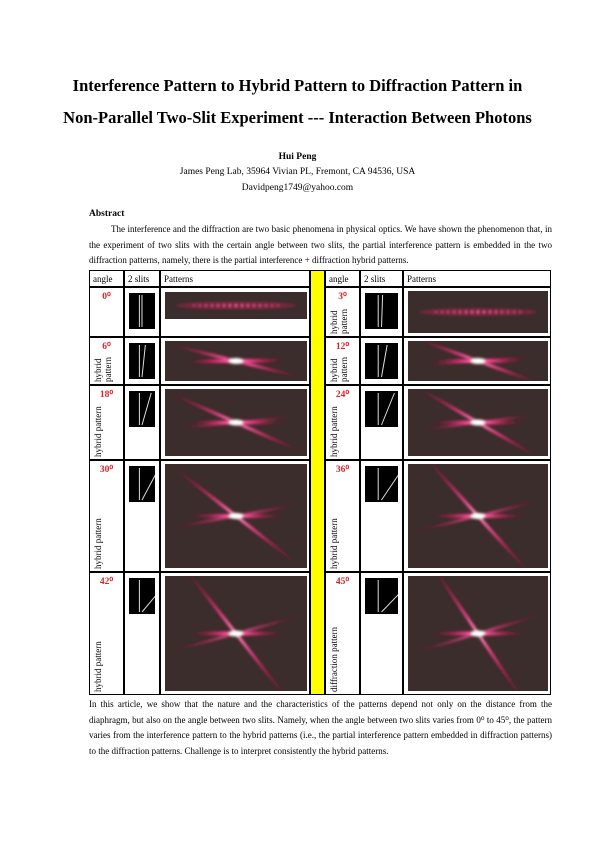 Image resolution: width=595 pixels, height=842 pixels. What do you see at coordinates (297, 157) in the screenshot?
I see `author: Hui Peng` at bounding box center [297, 157].